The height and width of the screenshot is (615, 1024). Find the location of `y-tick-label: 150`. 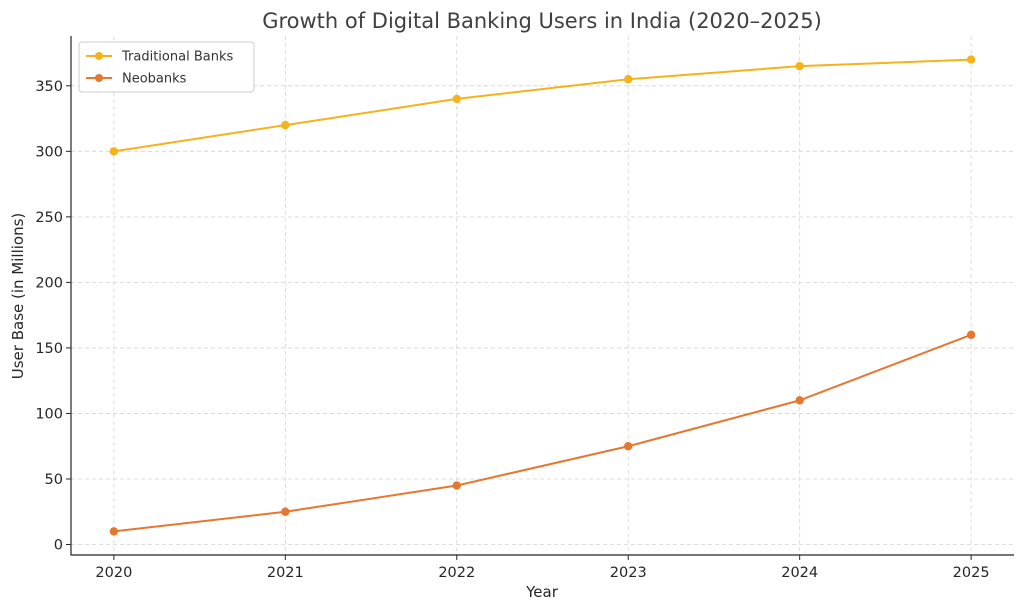

y-tick-label: 150 is located at coordinates (49, 349).